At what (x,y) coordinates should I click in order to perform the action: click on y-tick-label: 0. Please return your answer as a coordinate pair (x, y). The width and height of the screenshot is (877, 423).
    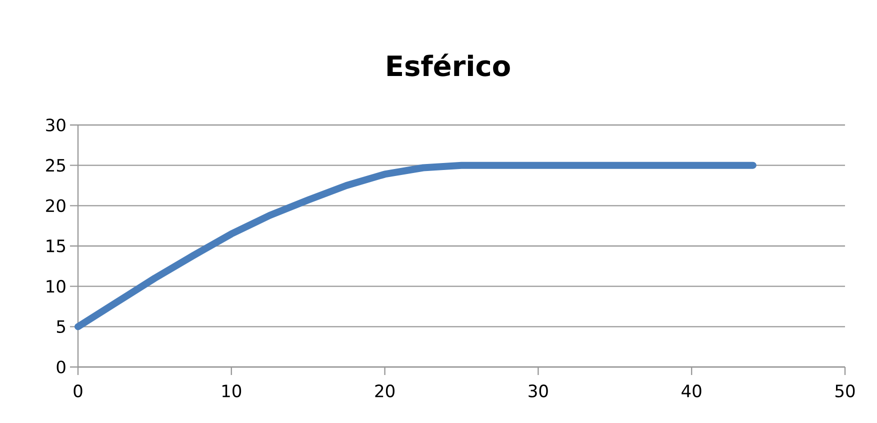
    Looking at the image, I should click on (61, 367).